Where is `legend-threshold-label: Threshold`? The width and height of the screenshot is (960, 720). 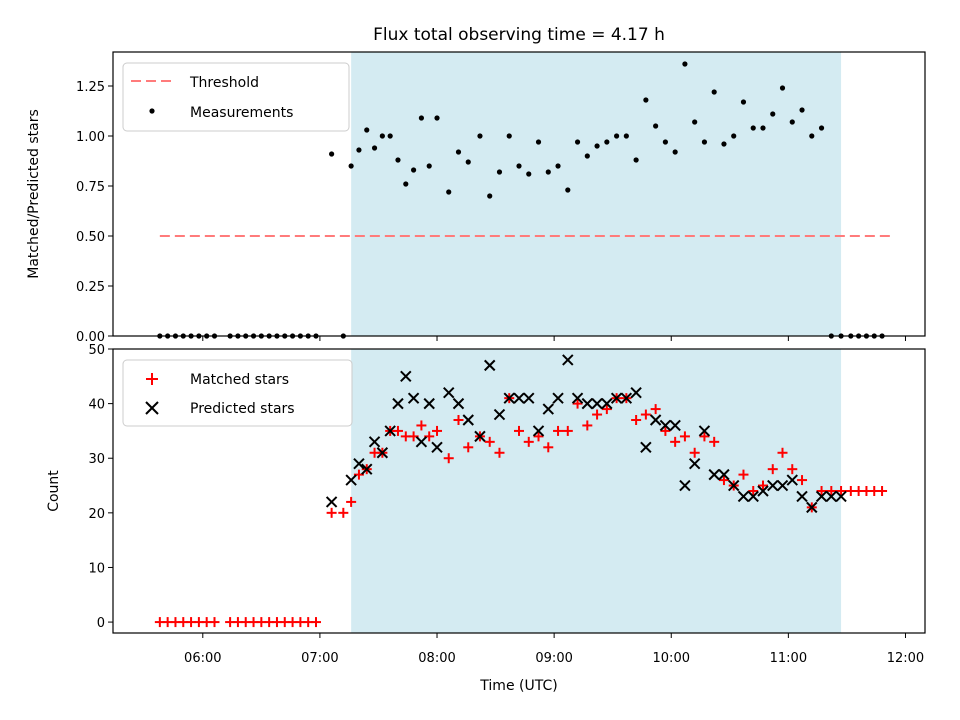 legend-threshold-label: Threshold is located at coordinates (224, 83).